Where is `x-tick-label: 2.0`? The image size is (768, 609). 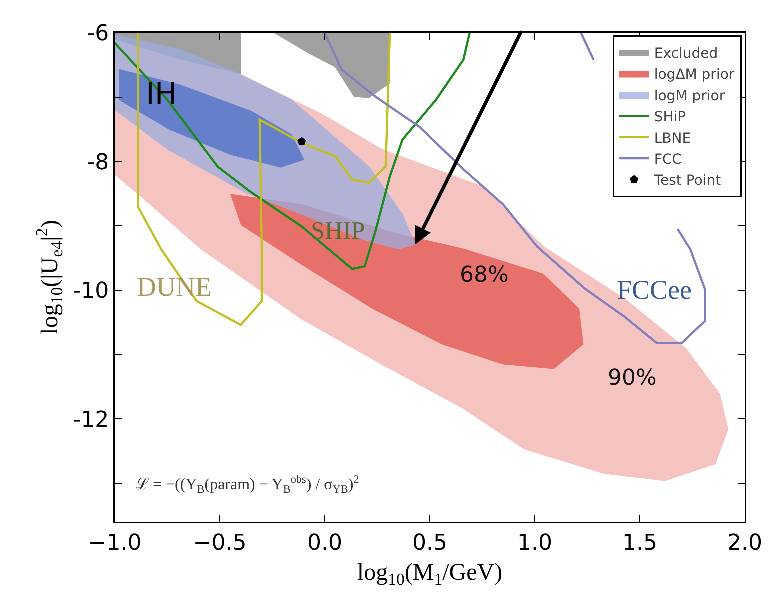 x-tick-label: 2.0 is located at coordinates (745, 543).